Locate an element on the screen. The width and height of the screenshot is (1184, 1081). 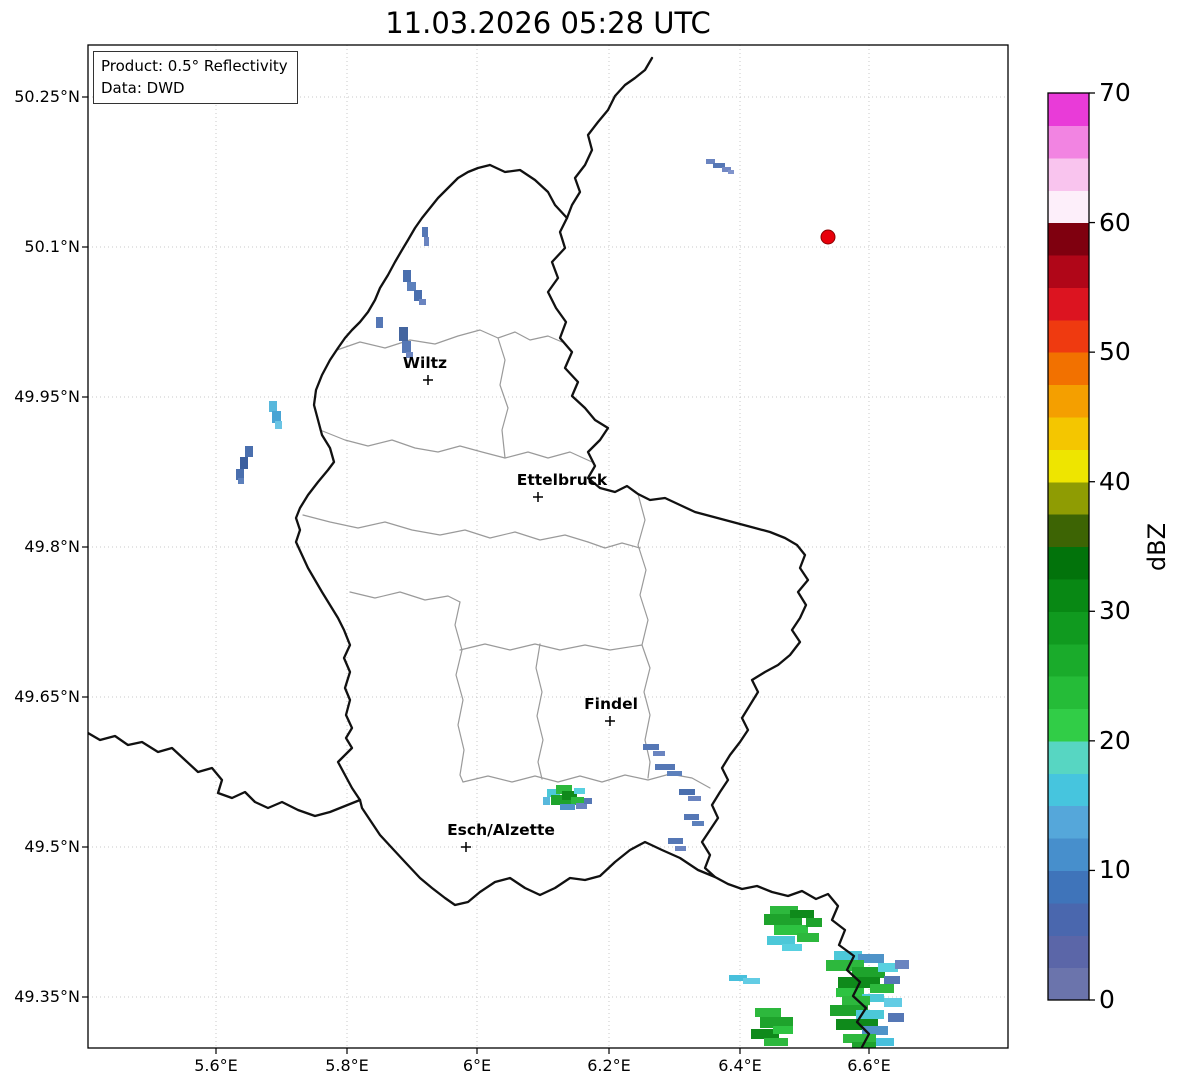
x-tick-label: 6.4°E is located at coordinates (740, 1065).